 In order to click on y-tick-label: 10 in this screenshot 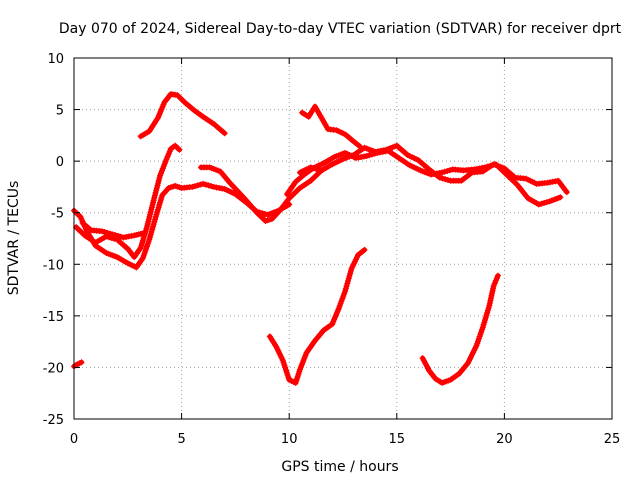, I will do `click(55, 59)`.